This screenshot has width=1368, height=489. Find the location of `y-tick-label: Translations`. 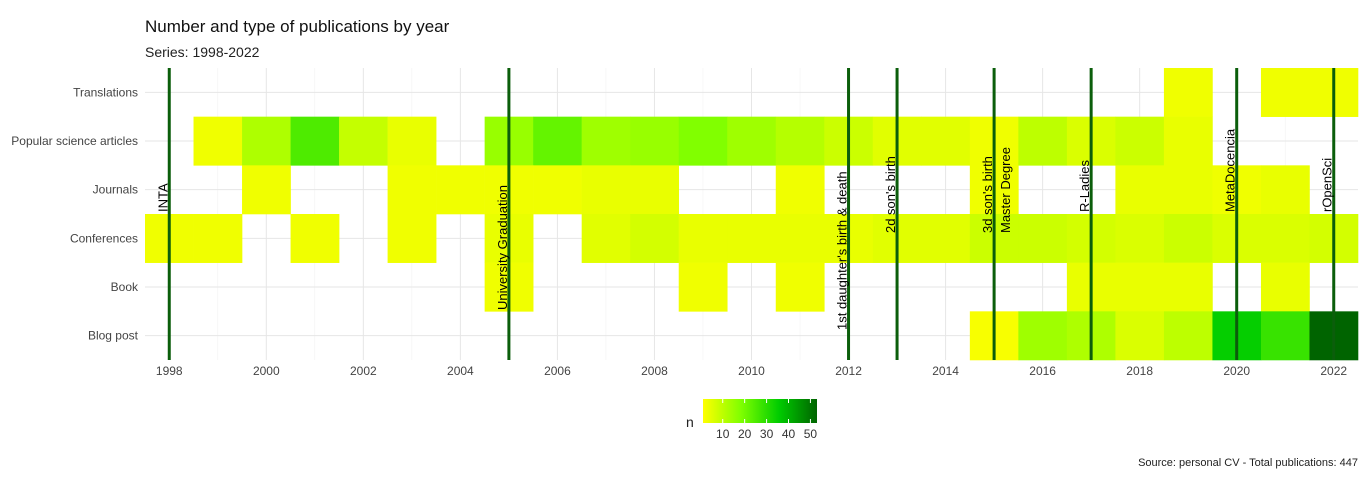

y-tick-label: Translations is located at coordinates (105, 92).